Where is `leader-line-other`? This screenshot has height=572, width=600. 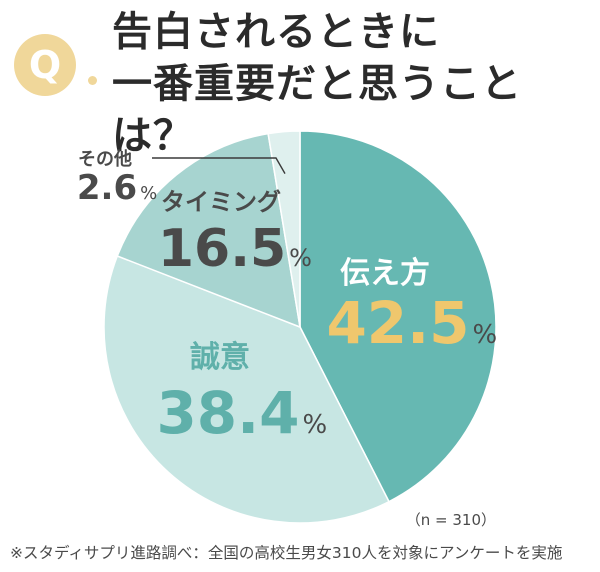
leader-line-other is located at coordinates (219, 165).